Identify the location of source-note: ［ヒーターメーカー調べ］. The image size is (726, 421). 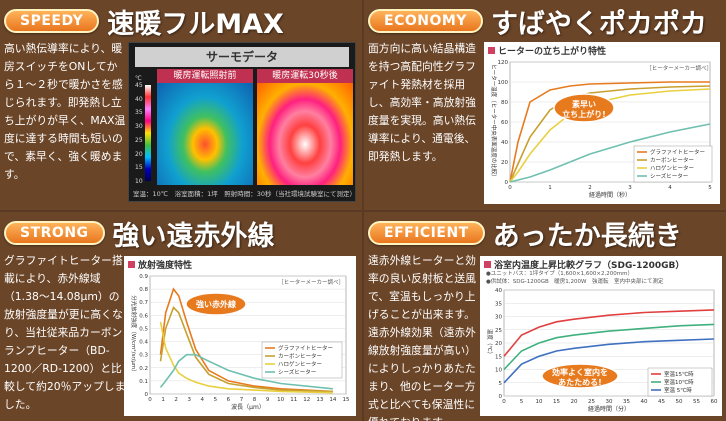
(679, 68).